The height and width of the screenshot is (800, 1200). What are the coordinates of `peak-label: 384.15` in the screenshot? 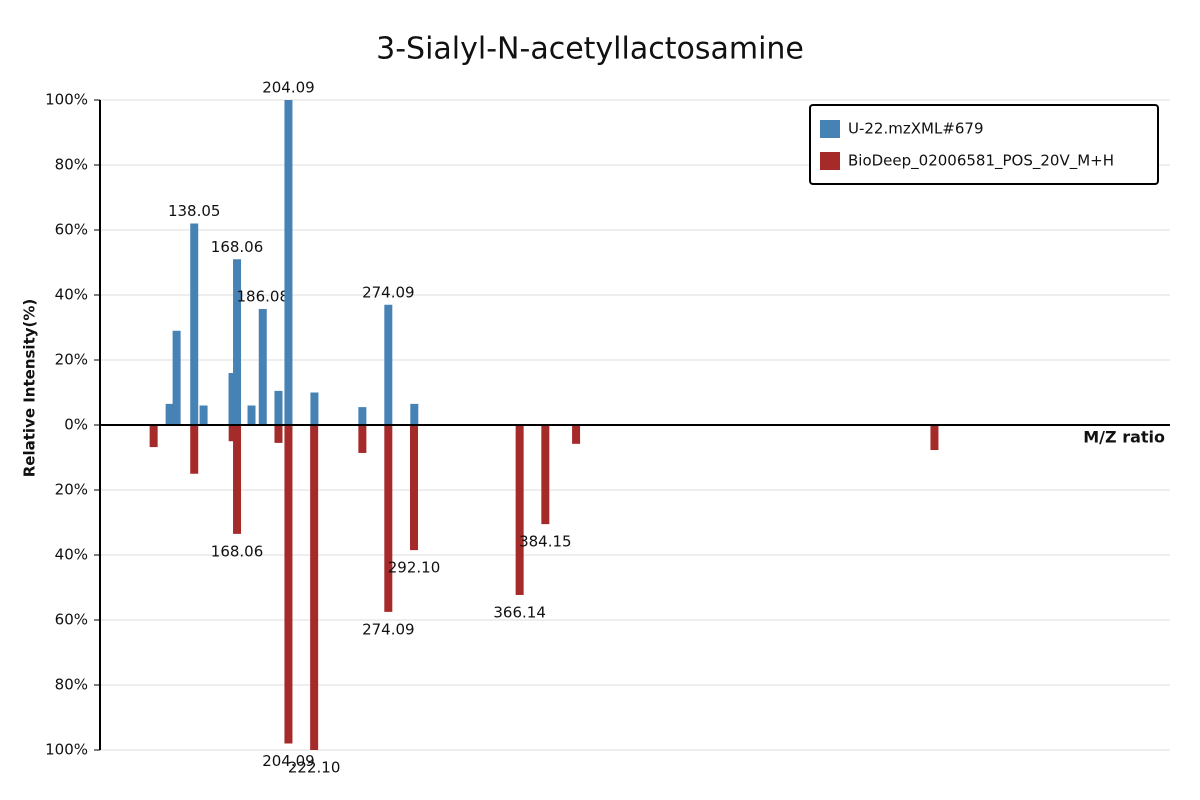 It's located at (545, 542).